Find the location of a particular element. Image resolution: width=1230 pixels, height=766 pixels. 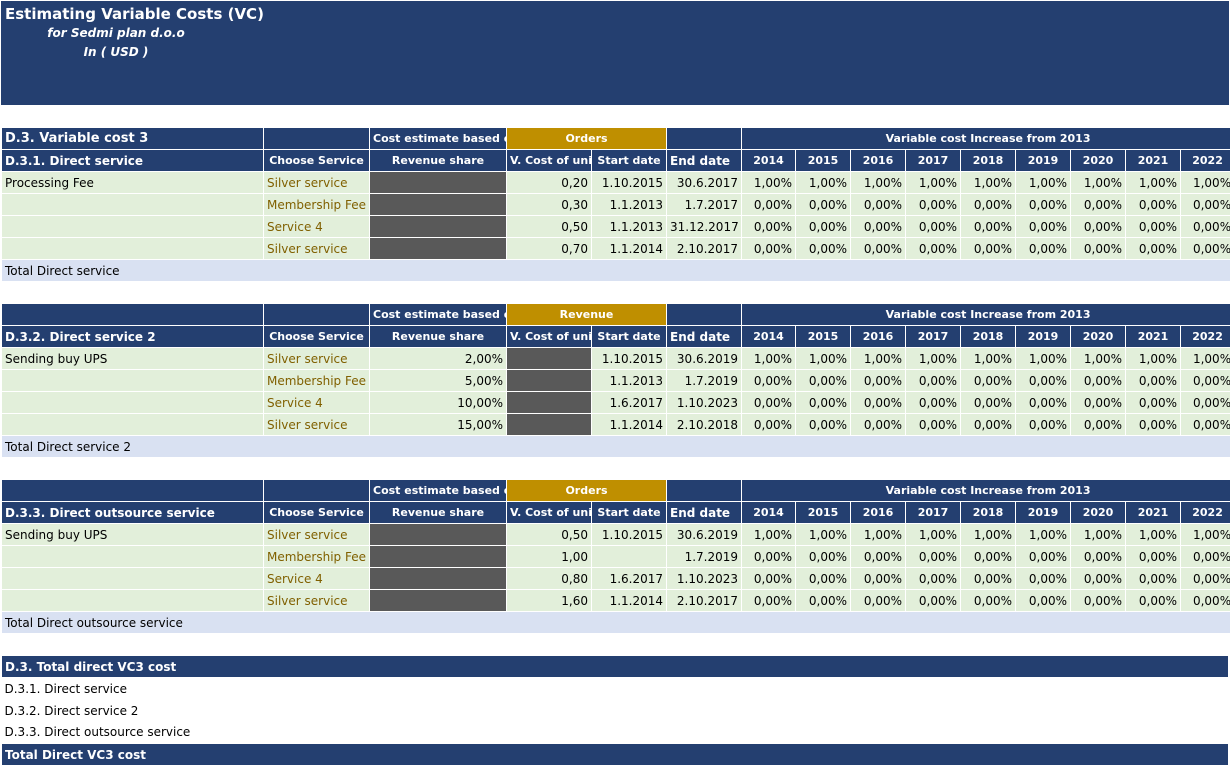

start-date-input: 1.1.2014 is located at coordinates (629, 248).